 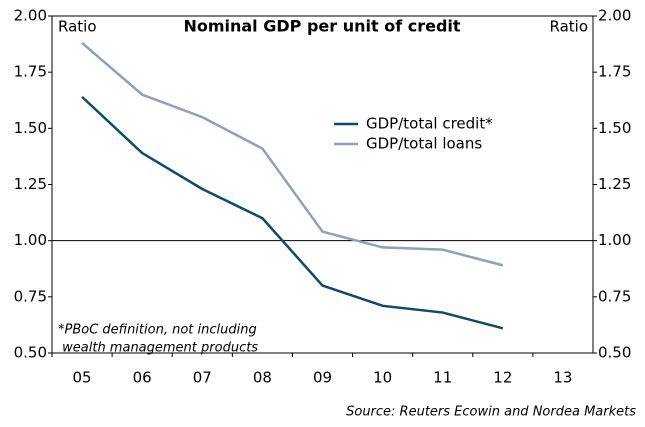 What do you see at coordinates (30, 353) in the screenshot?
I see `y-tick-label: 0.50` at bounding box center [30, 353].